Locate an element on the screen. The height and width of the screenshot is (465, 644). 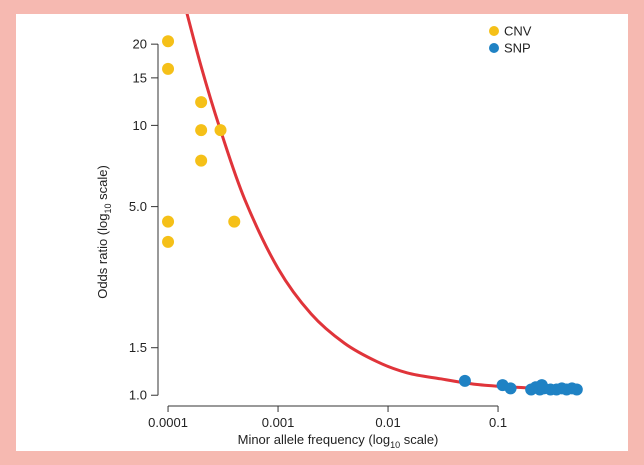
y-axis-title: Odds ratio (log10 scale) is located at coordinates (104, 232).